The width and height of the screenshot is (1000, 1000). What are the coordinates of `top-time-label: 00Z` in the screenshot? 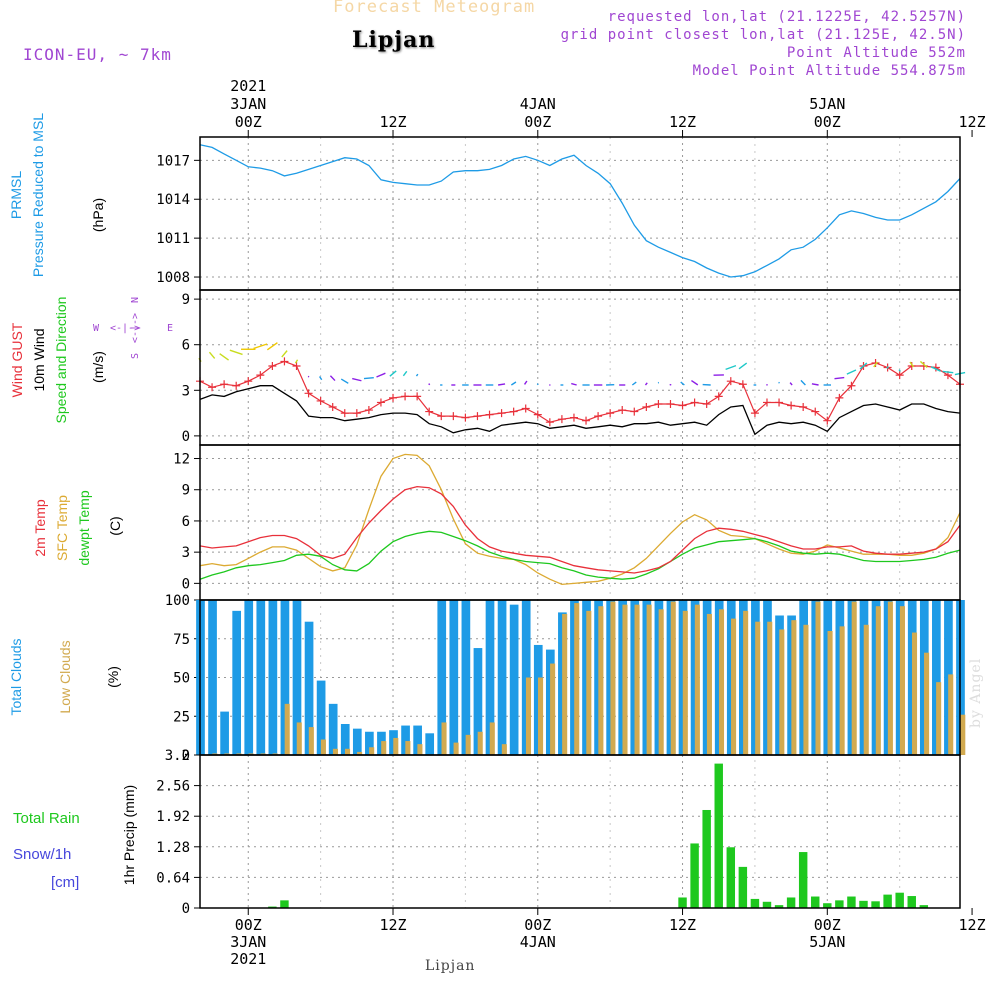 It's located at (248, 122).